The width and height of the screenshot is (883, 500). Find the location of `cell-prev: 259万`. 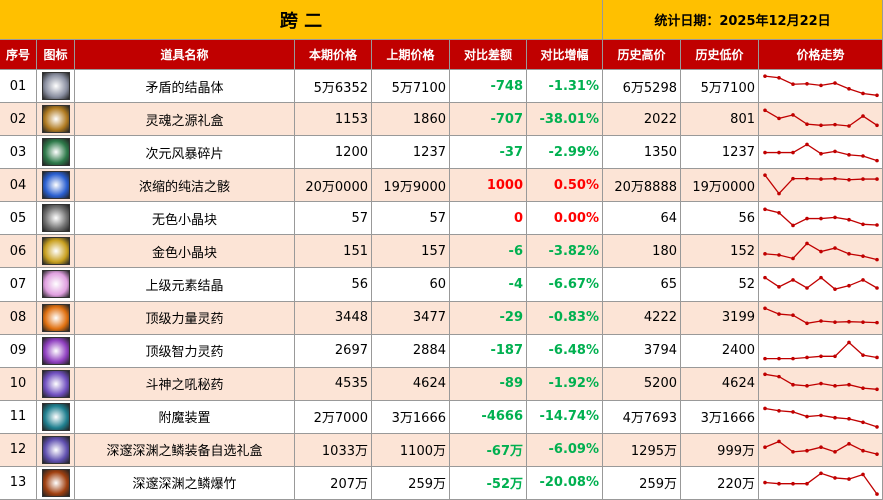

cell-prev: 259万 is located at coordinates (411, 483).